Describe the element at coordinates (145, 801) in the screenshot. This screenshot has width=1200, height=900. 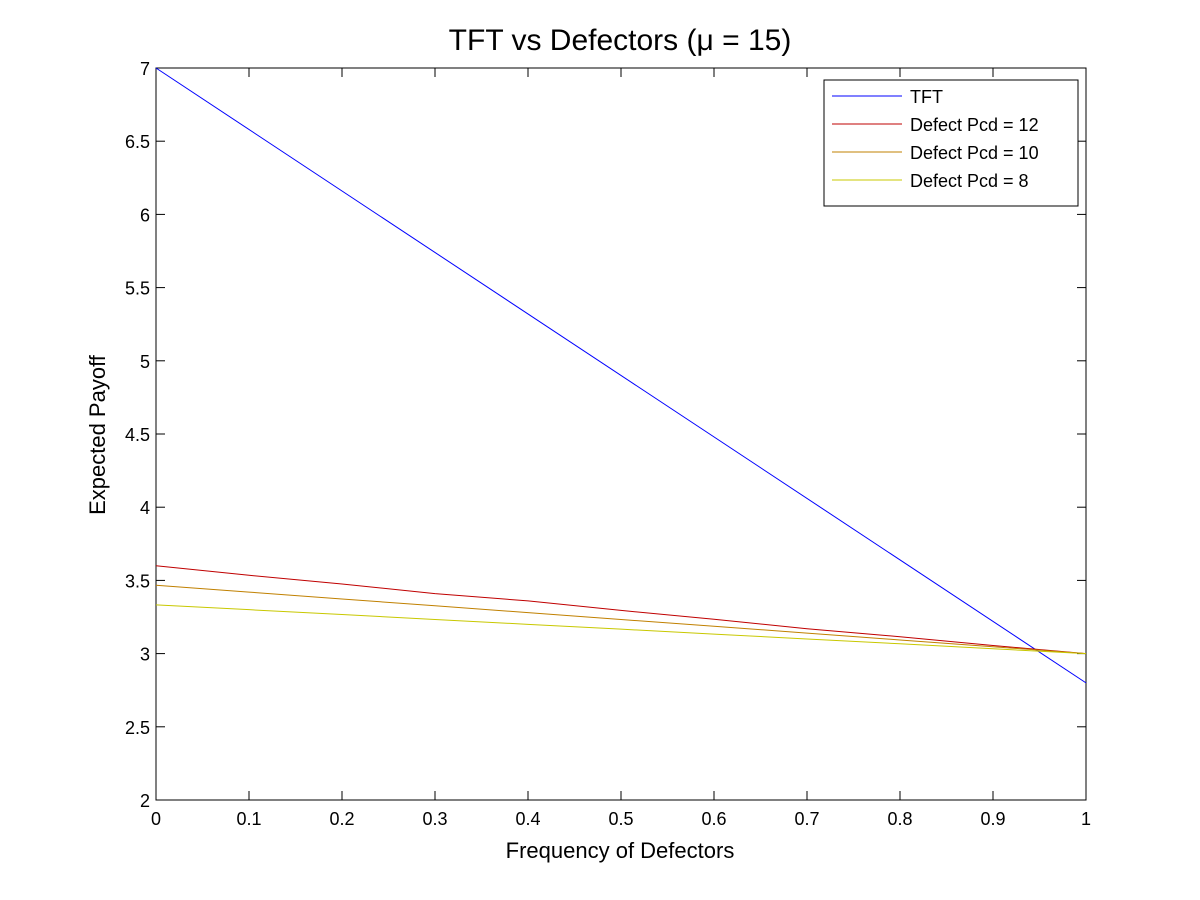
I see `y-tick-label: 2` at that location.